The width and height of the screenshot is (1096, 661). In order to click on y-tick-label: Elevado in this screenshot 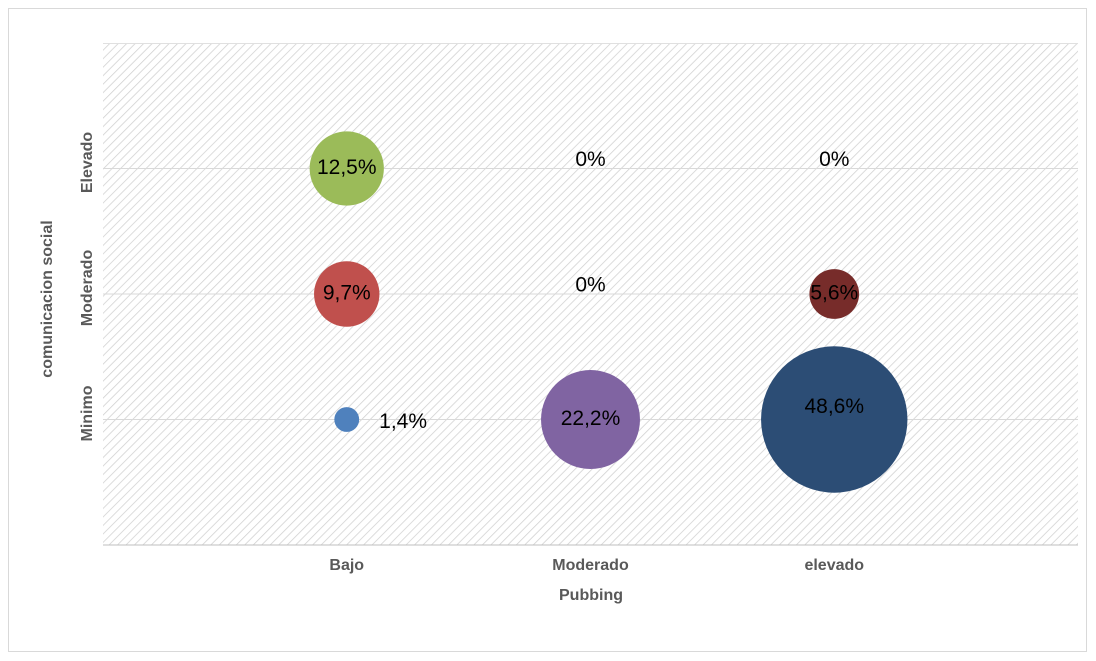, I will do `click(87, 163)`.